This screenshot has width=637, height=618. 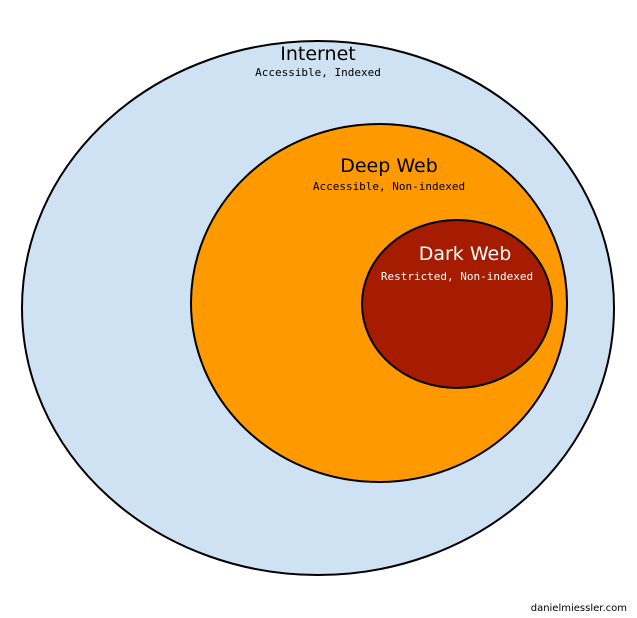 I want to click on dark-web-subtitle: Restricted, Non-indexed, so click(x=457, y=276).